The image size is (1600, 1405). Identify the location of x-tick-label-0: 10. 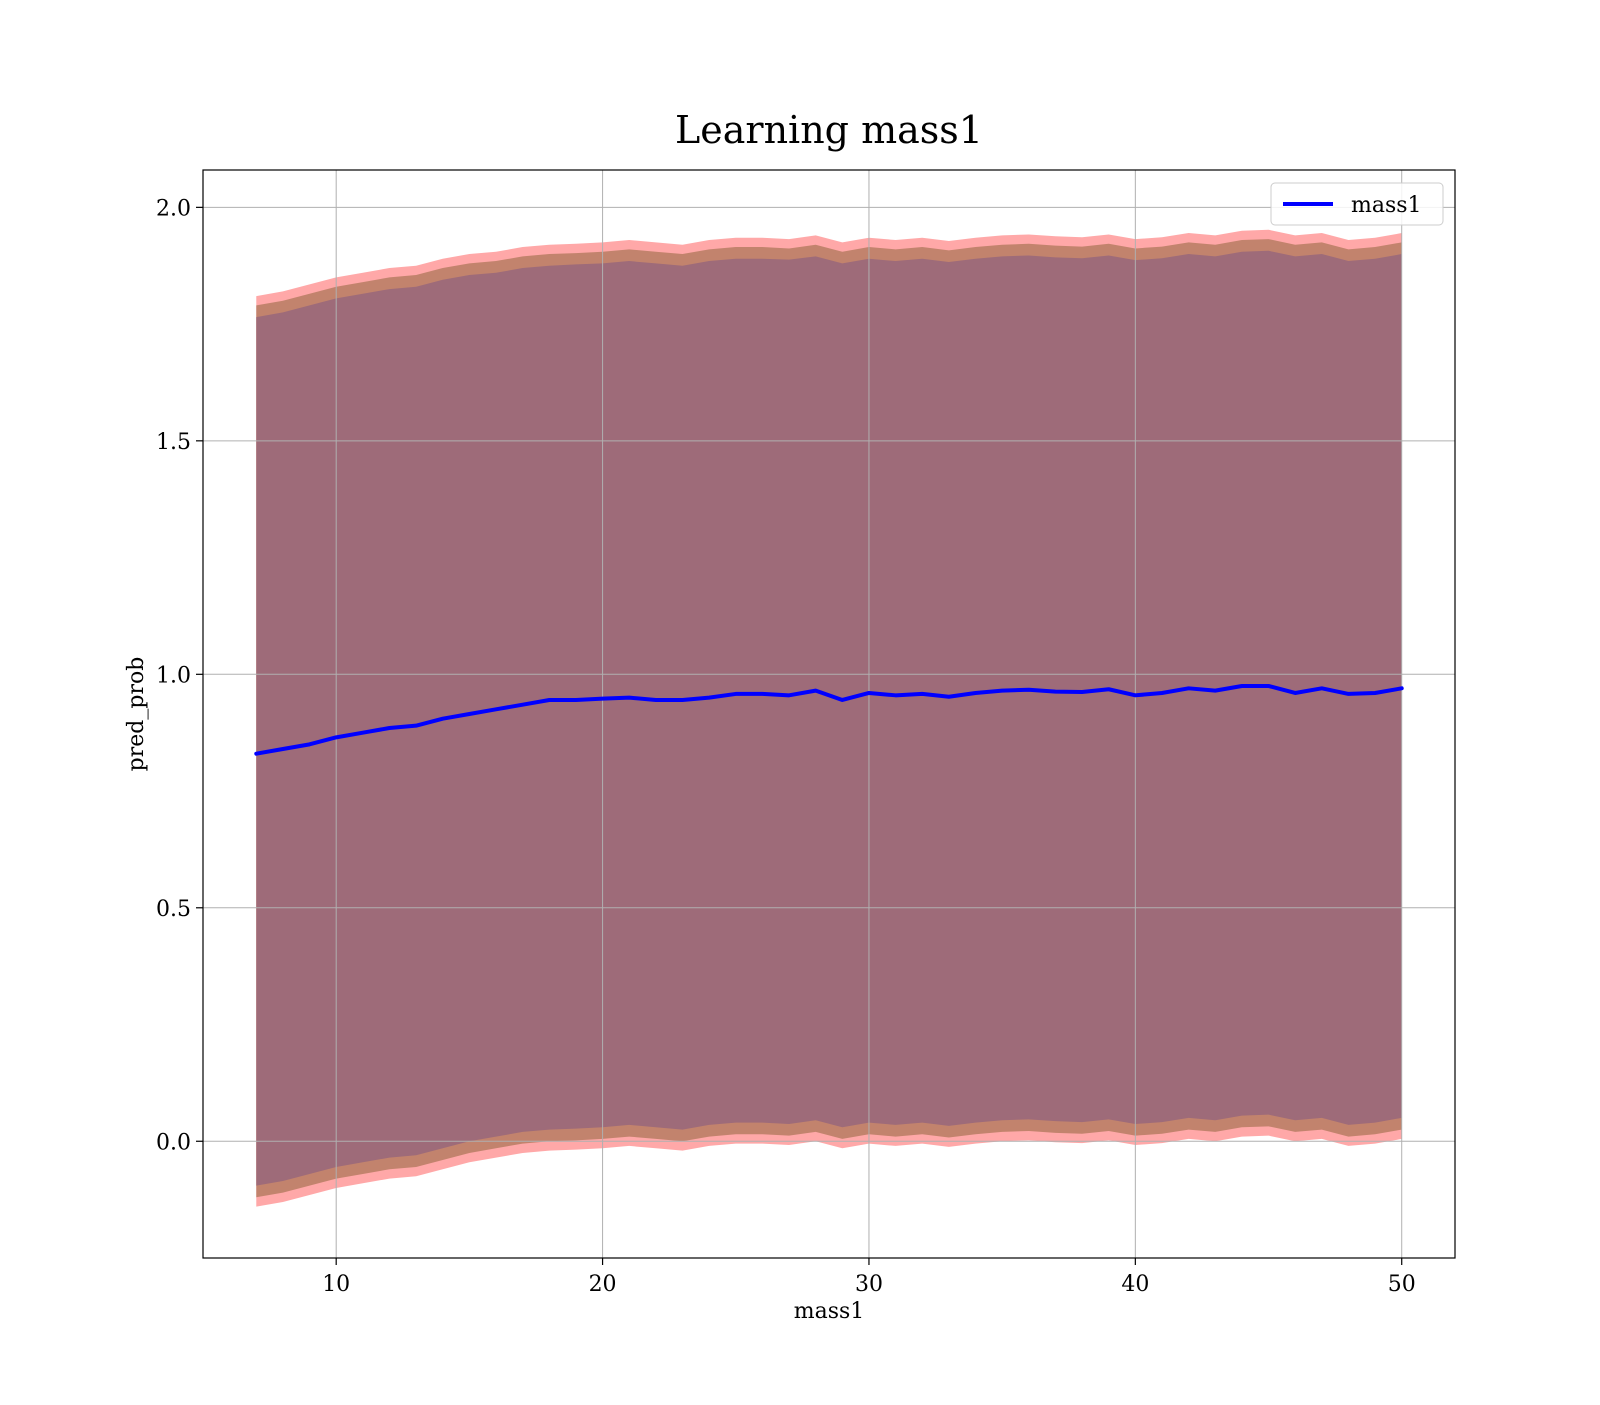
(336, 1284).